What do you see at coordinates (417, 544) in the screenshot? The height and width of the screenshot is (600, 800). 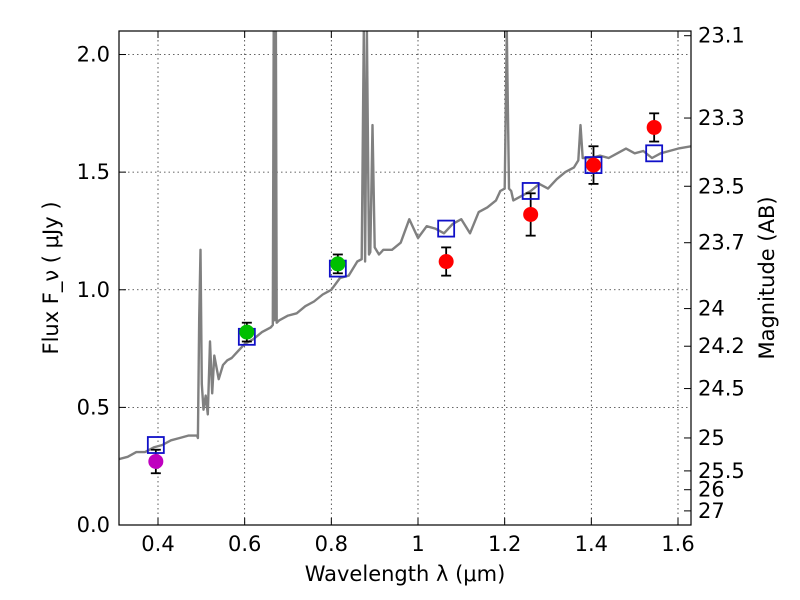 I see `x-tick-label: 1` at bounding box center [417, 544].